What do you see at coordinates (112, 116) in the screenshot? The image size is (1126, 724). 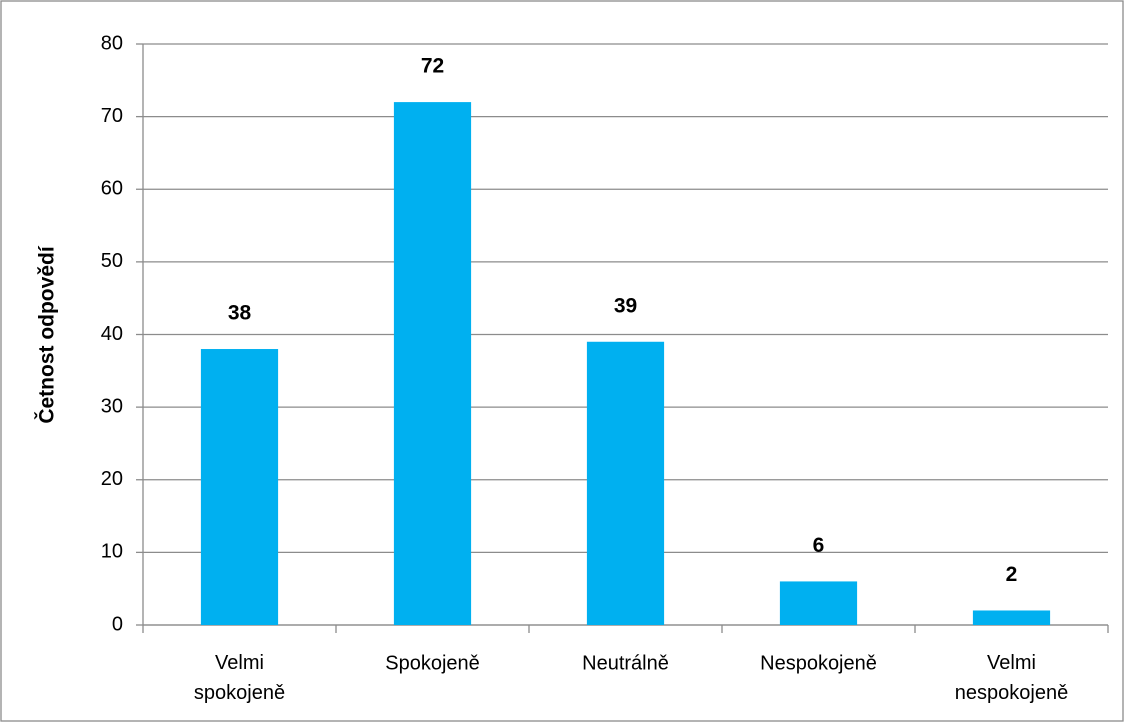 I see `y-tick-label: 70` at bounding box center [112, 116].